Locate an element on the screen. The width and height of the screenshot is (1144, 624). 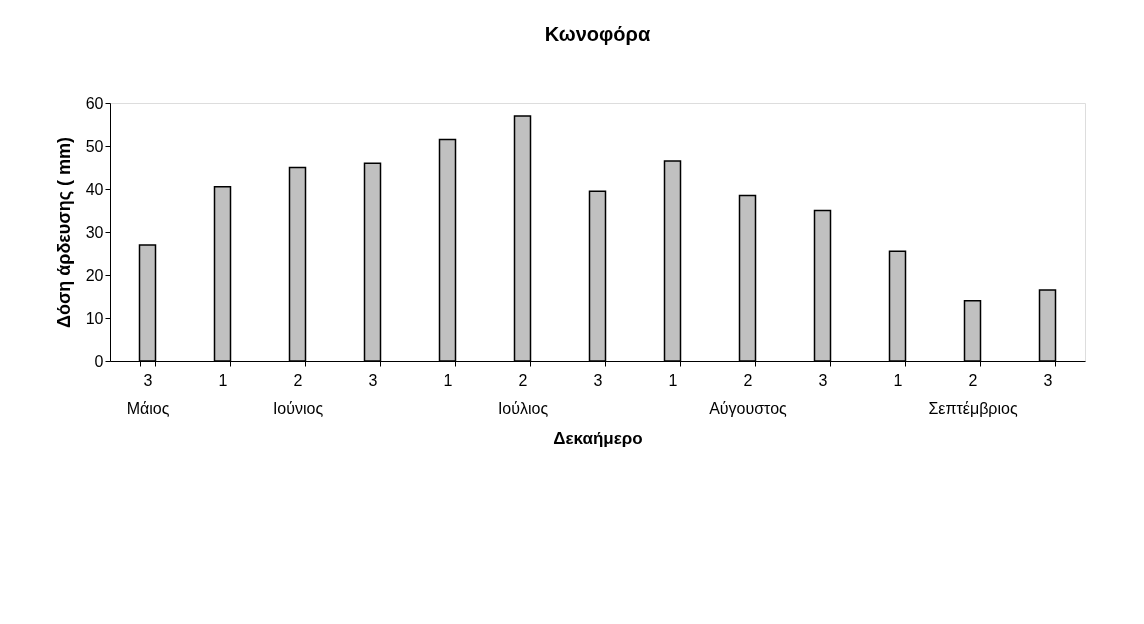
y-tick-label: 10 is located at coordinates (94, 318).